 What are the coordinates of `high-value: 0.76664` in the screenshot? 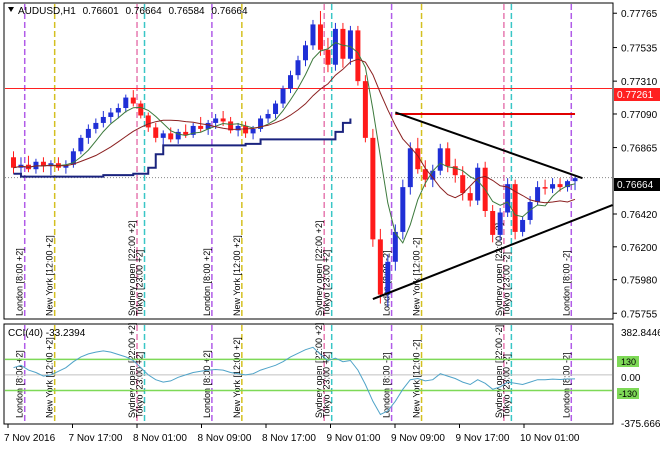 It's located at (144, 11).